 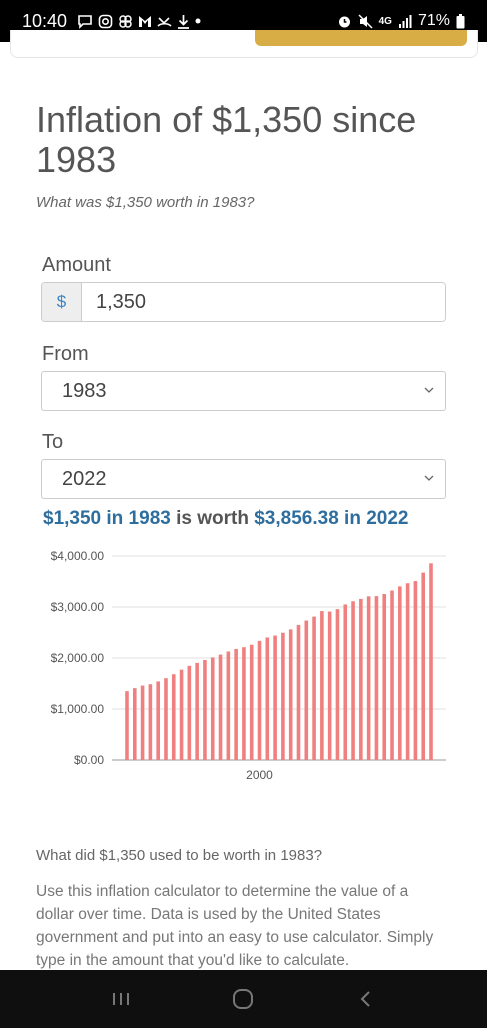 I want to click on status-right: 4G 71%, so click(x=401, y=21).